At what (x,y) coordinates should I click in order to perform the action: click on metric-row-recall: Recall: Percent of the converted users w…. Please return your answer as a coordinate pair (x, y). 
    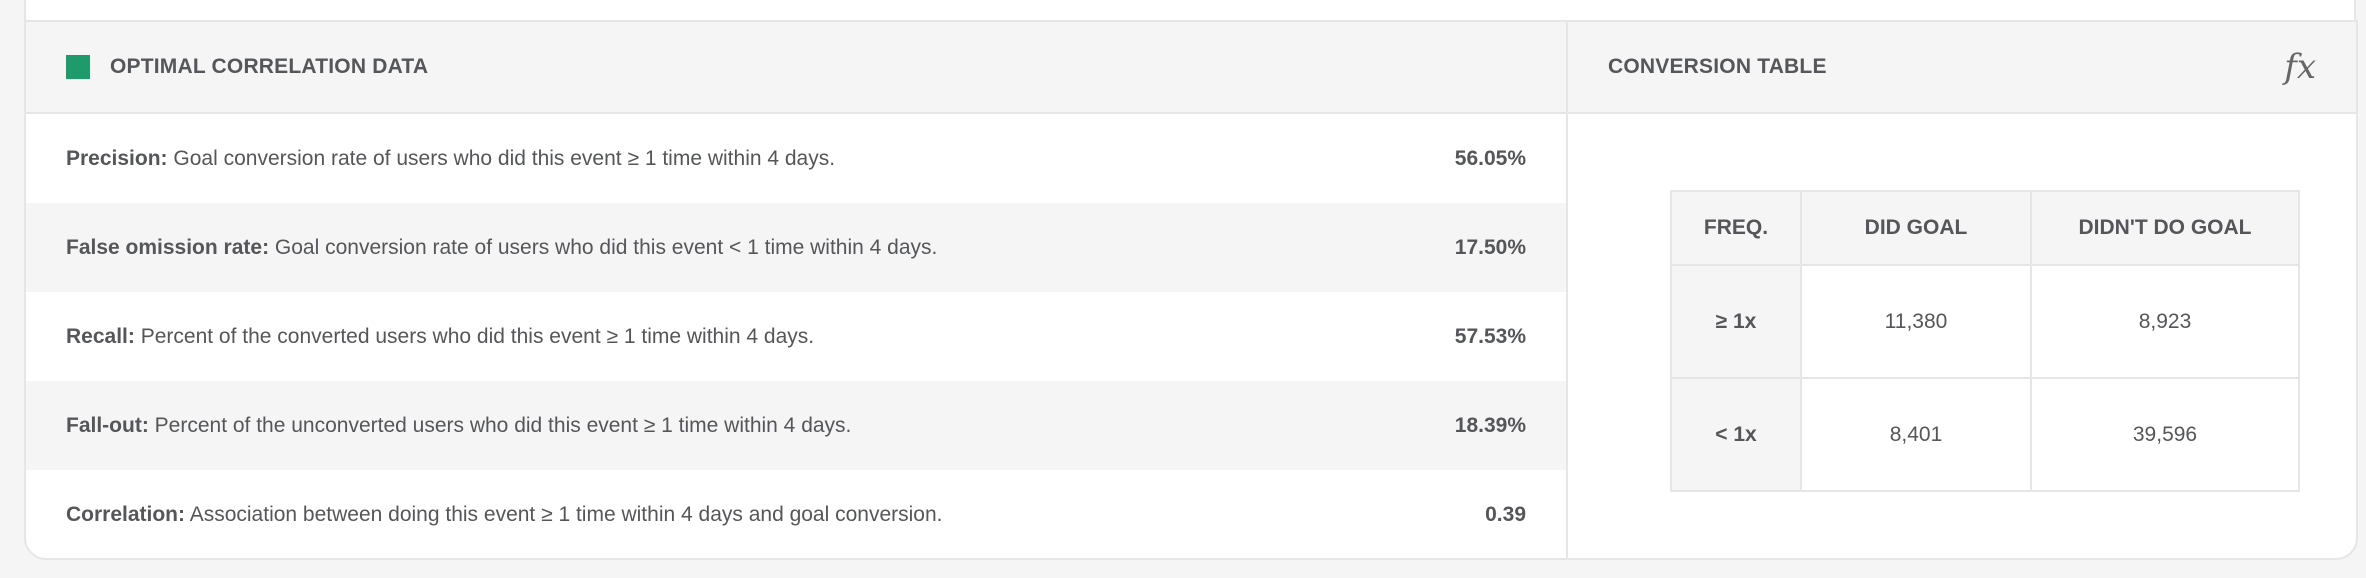
    Looking at the image, I should click on (796, 336).